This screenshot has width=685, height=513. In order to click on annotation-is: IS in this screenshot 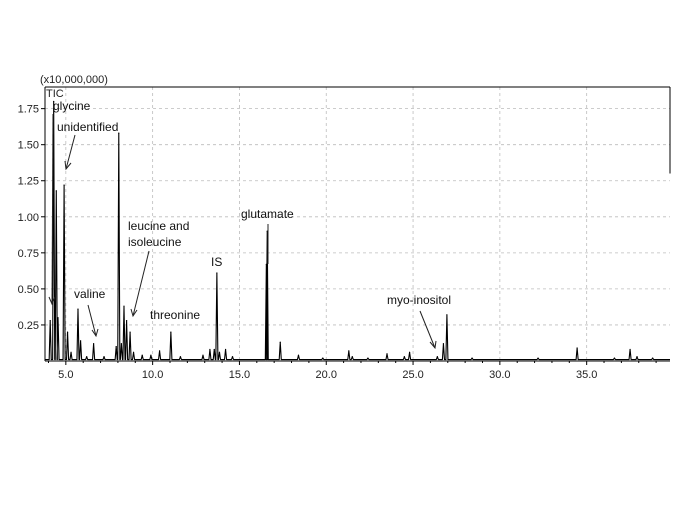, I will do `click(216, 262)`.